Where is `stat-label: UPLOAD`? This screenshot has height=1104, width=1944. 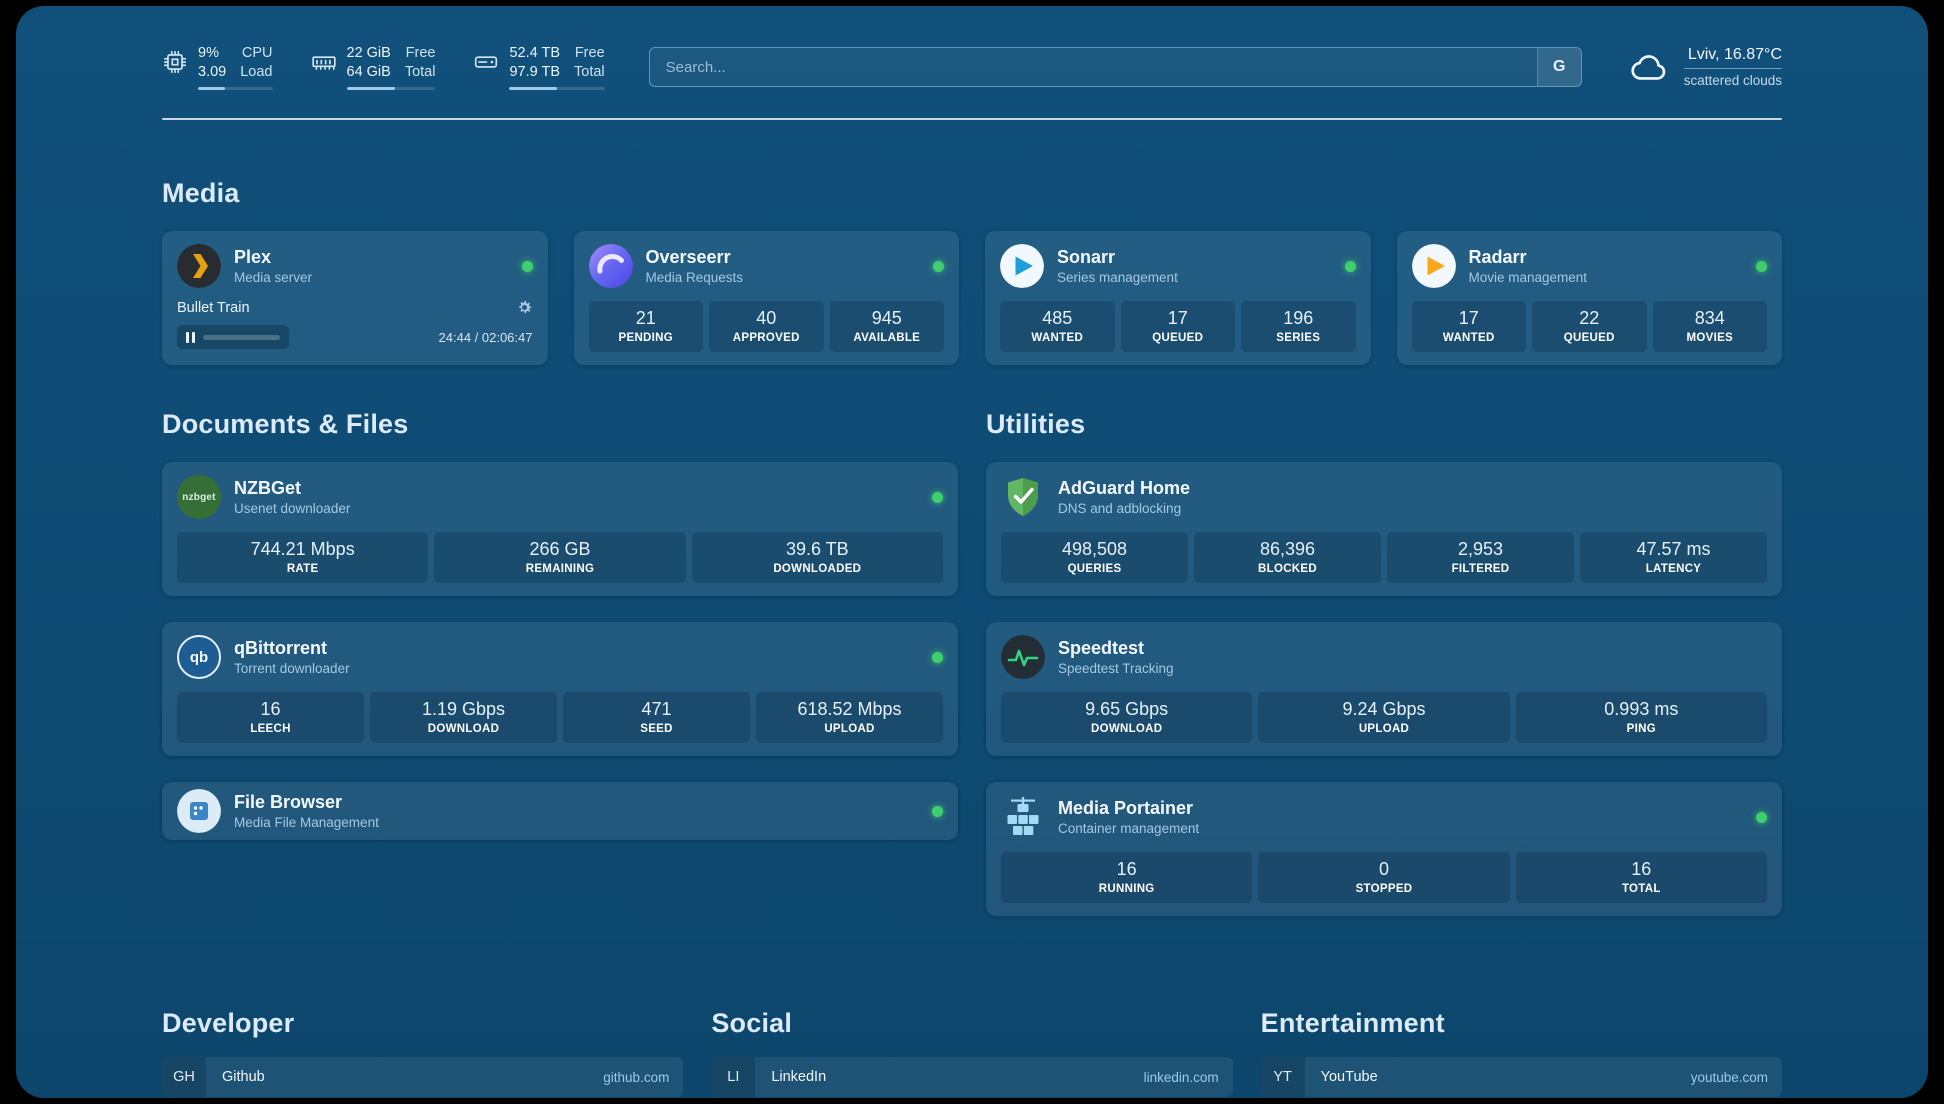
stat-label: UPLOAD is located at coordinates (1384, 729).